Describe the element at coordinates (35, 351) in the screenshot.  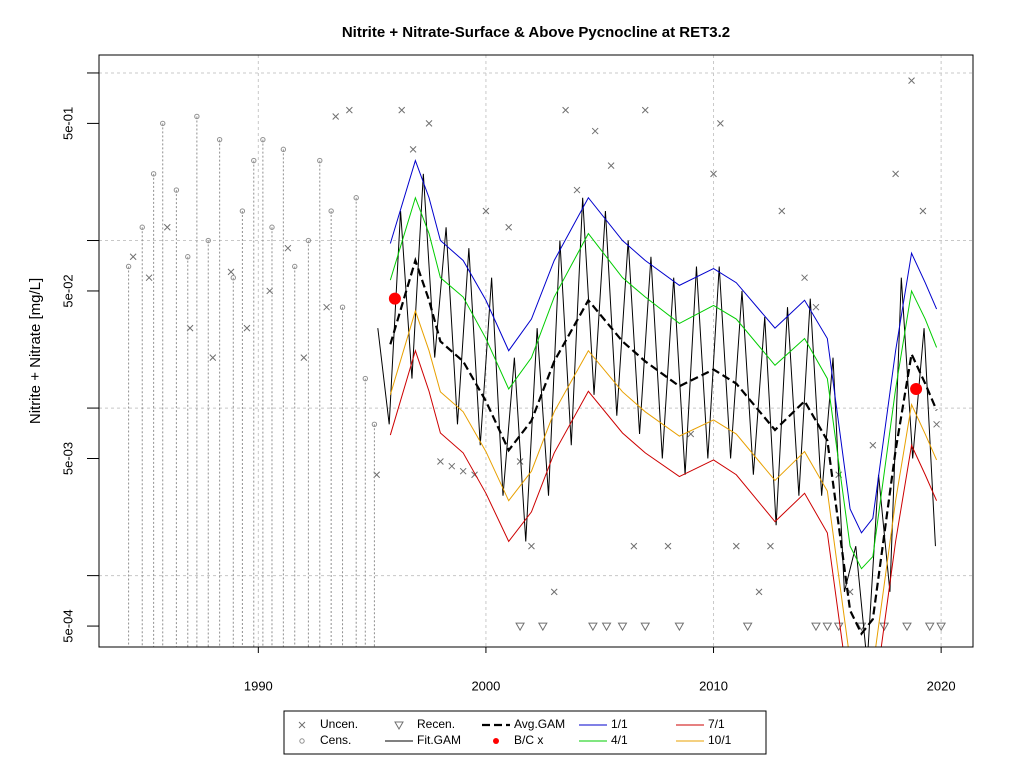
I see `y-axis-label: Nitrite + Nitrate [mg/L]` at that location.